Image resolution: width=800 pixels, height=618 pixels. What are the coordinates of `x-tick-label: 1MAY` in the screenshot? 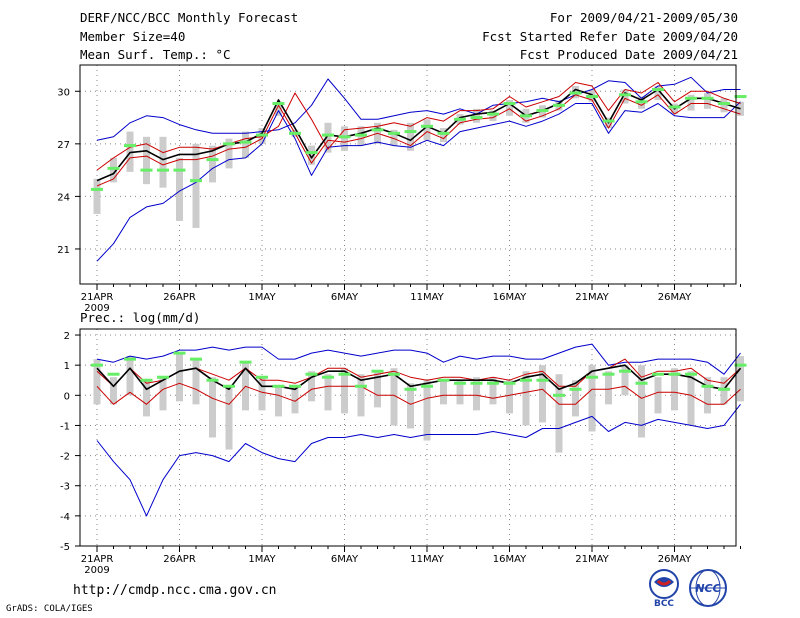 It's located at (262, 297).